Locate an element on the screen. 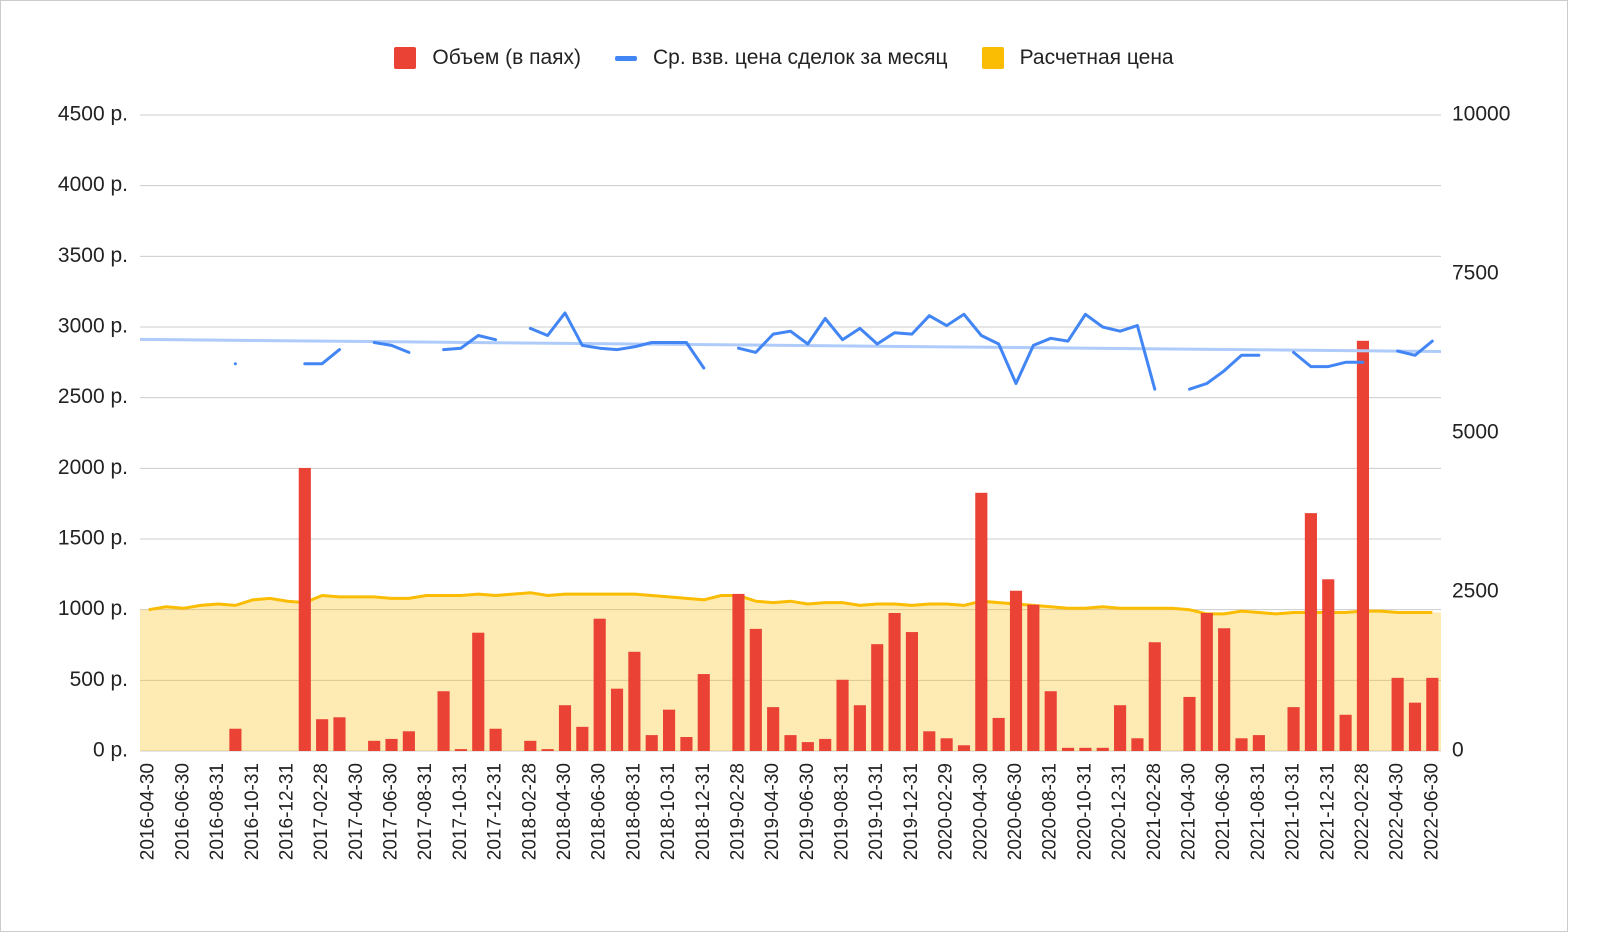 This screenshot has width=1598, height=952. x-tick-label: 2020-08-31 is located at coordinates (1050, 811).